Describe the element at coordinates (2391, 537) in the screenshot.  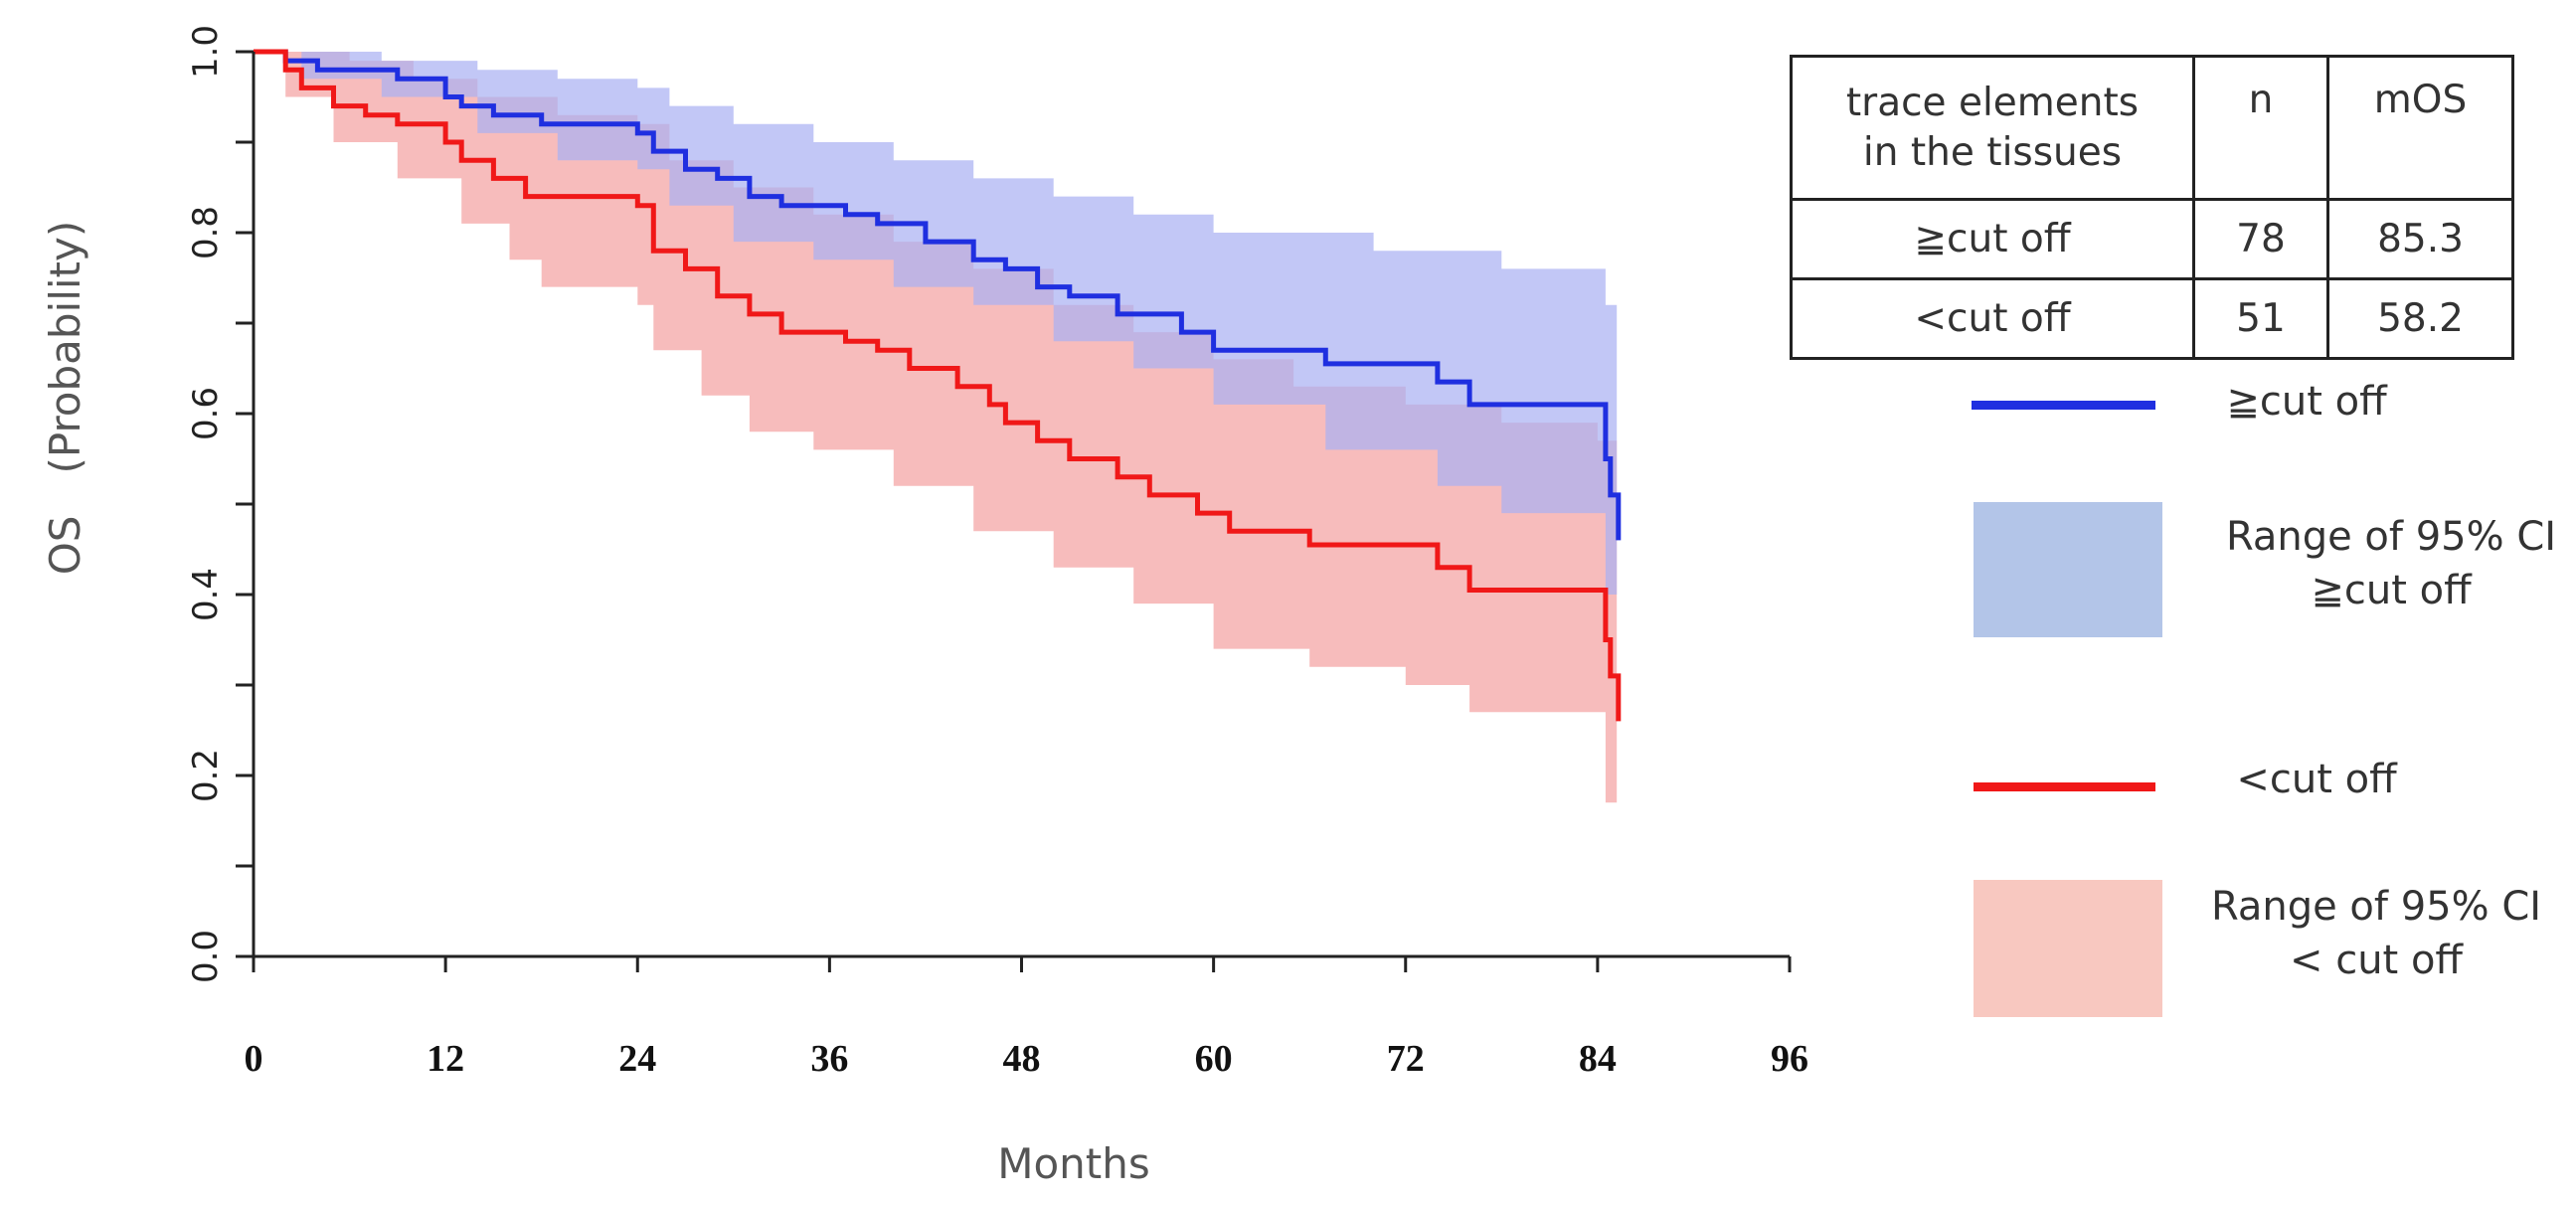
I see `legend-label-high-ci-line1: Range of 95% CI` at that location.